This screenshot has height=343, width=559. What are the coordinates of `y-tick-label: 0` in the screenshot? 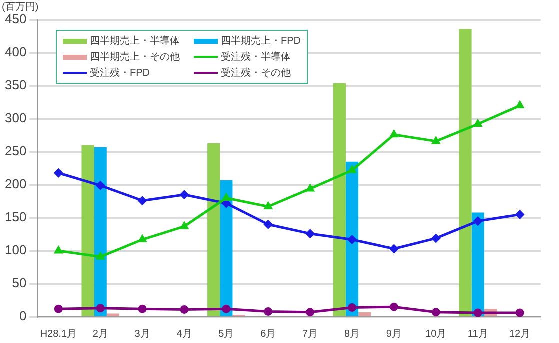 It's located at (23, 316).